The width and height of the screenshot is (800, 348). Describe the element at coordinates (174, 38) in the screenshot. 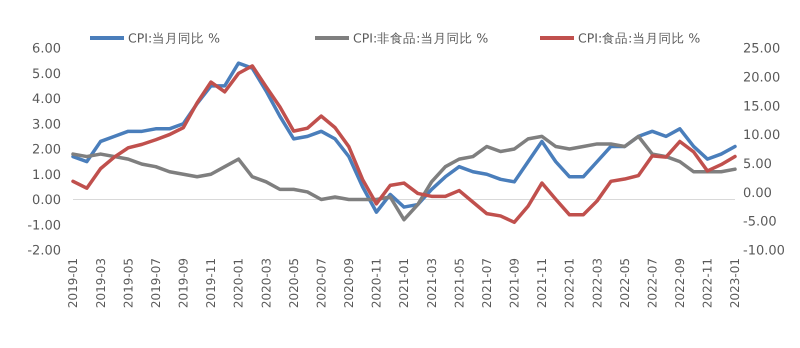

I see `legend-label: CPI:当月同比 %` at that location.